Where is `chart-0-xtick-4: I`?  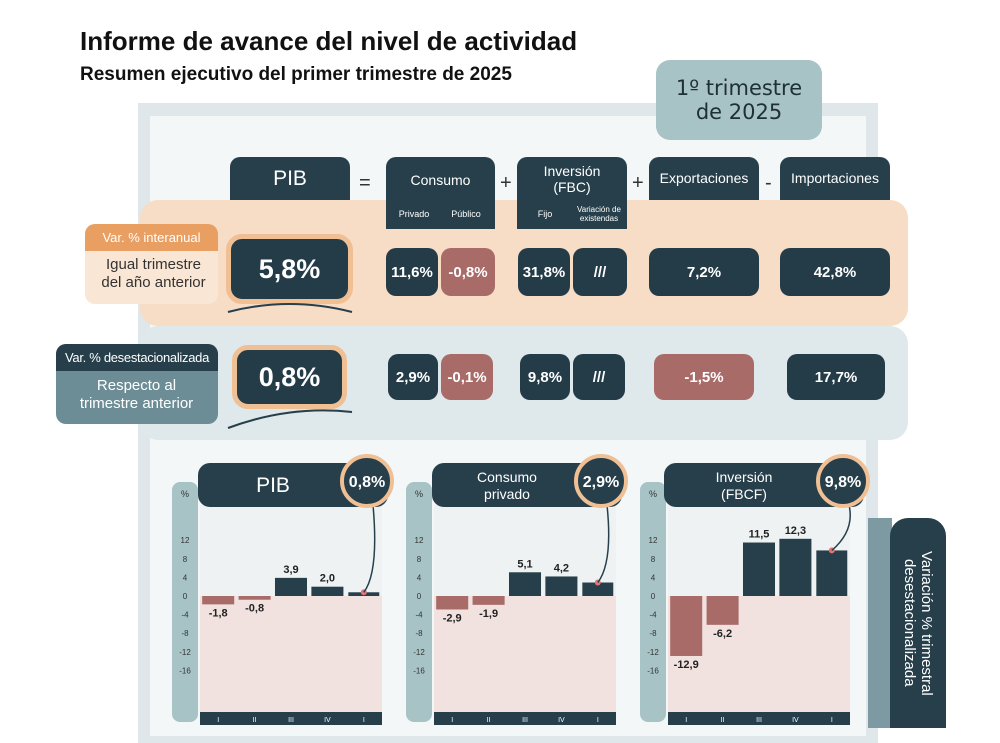
chart-0-xtick-4: I is located at coordinates (364, 720).